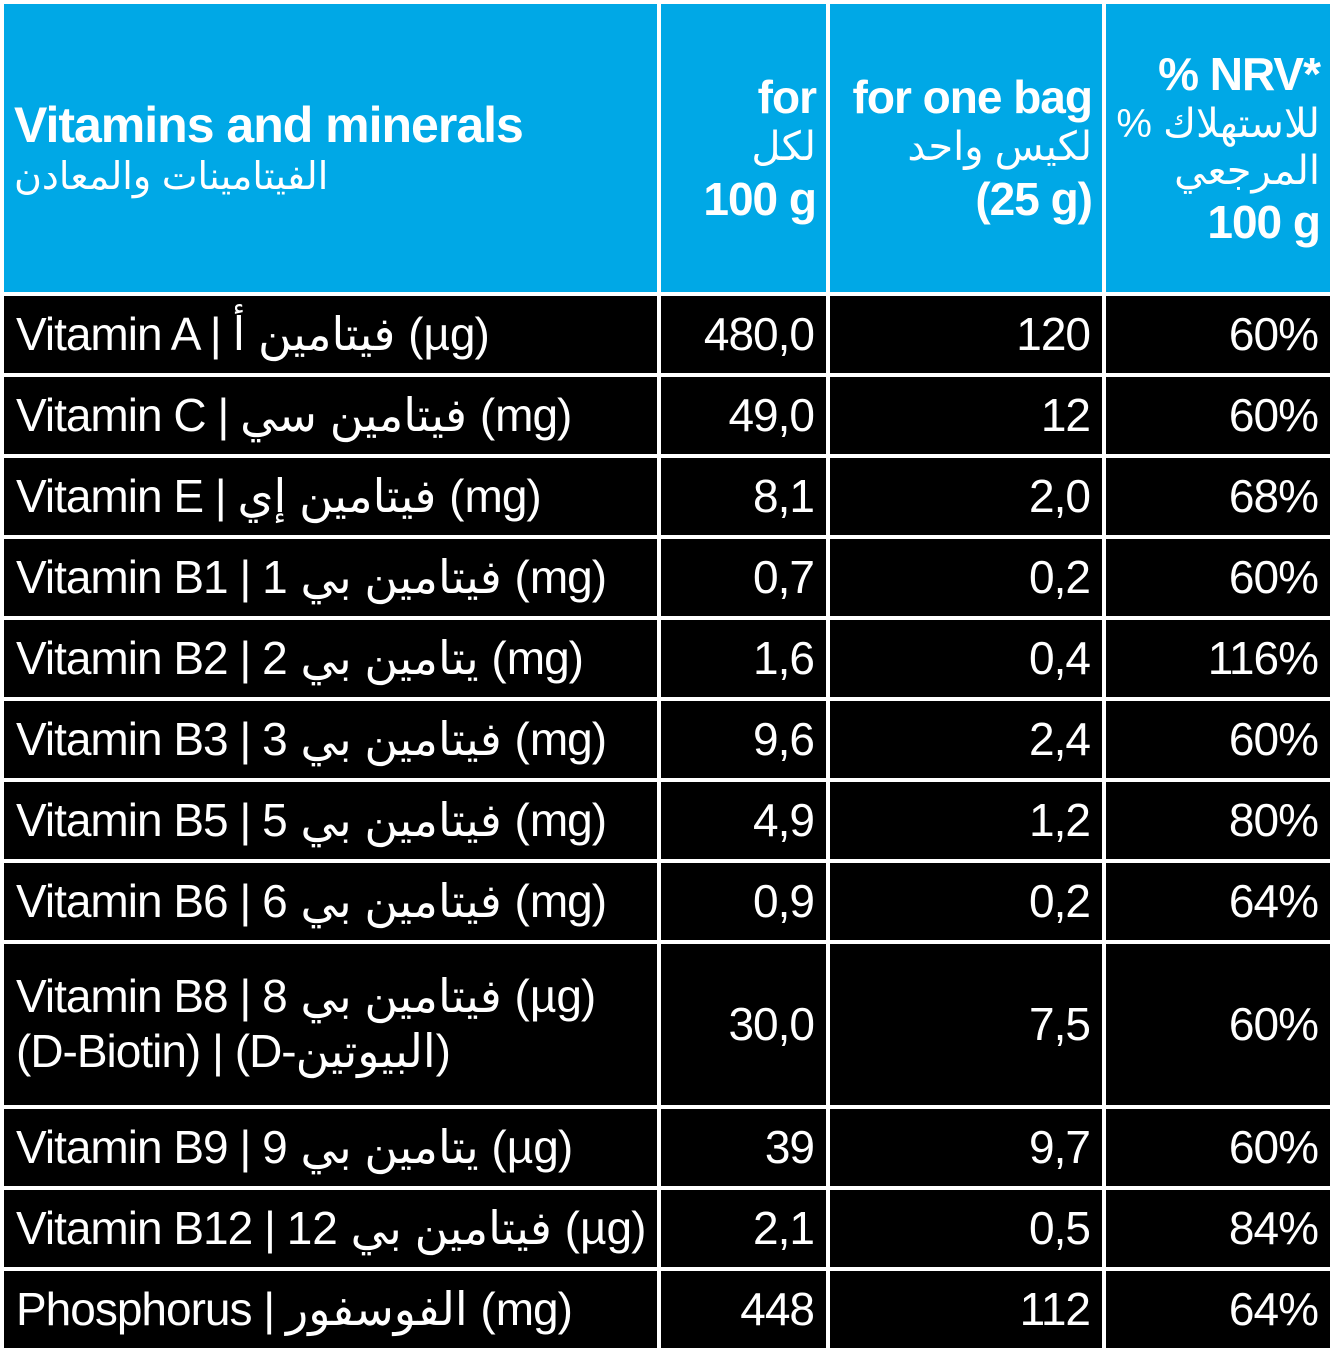 Image resolution: width=1334 pixels, height=1352 pixels. Describe the element at coordinates (966, 1309) in the screenshot. I see `value-per-bag: 112` at that location.